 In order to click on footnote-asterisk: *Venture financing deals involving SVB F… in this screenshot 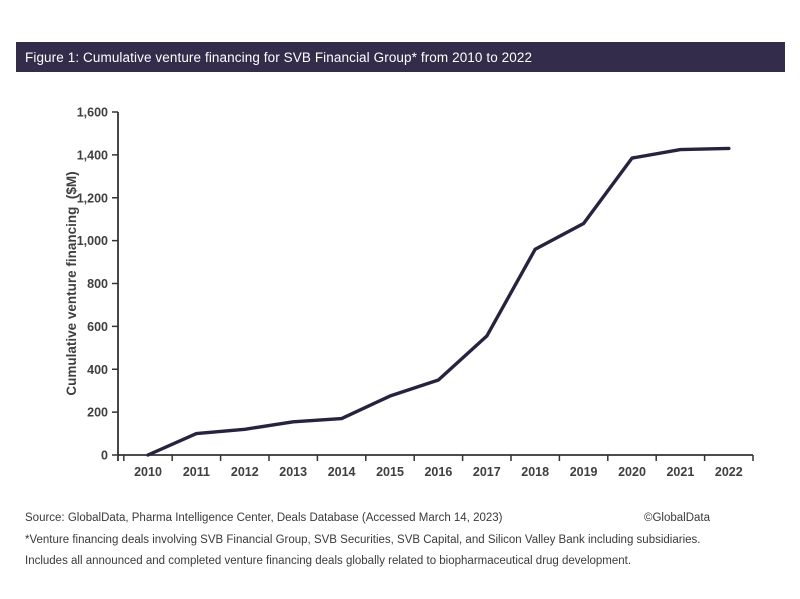, I will do `click(363, 539)`.